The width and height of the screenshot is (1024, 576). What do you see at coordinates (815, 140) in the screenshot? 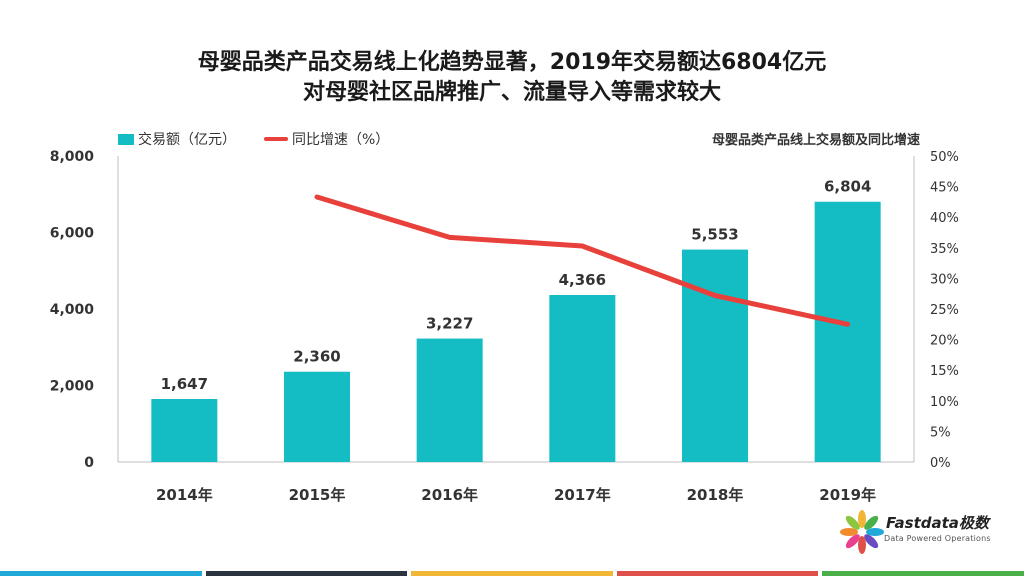
I see `chart-subtitle: 母婴品类产品线上交易额及同比增速` at bounding box center [815, 140].